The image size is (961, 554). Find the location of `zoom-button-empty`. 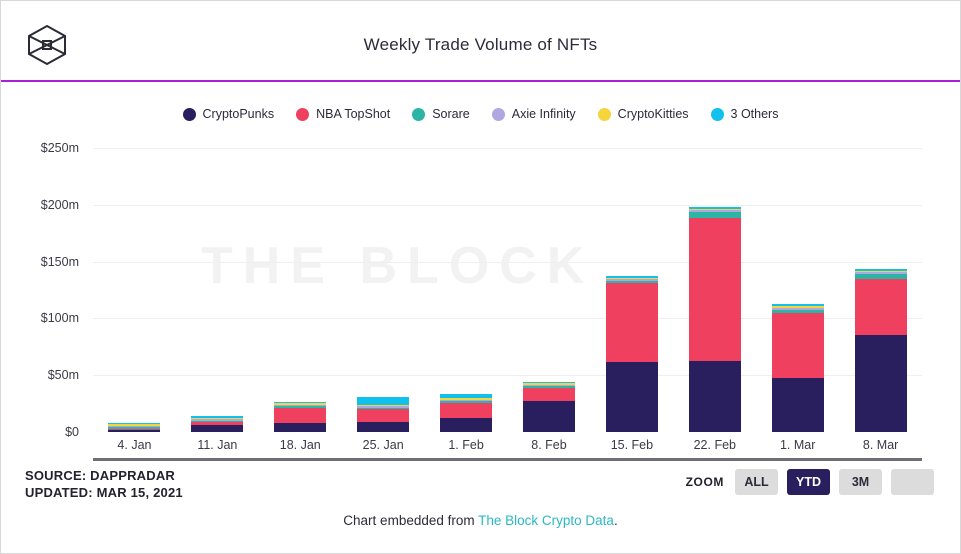

zoom-button-empty is located at coordinates (912, 482).